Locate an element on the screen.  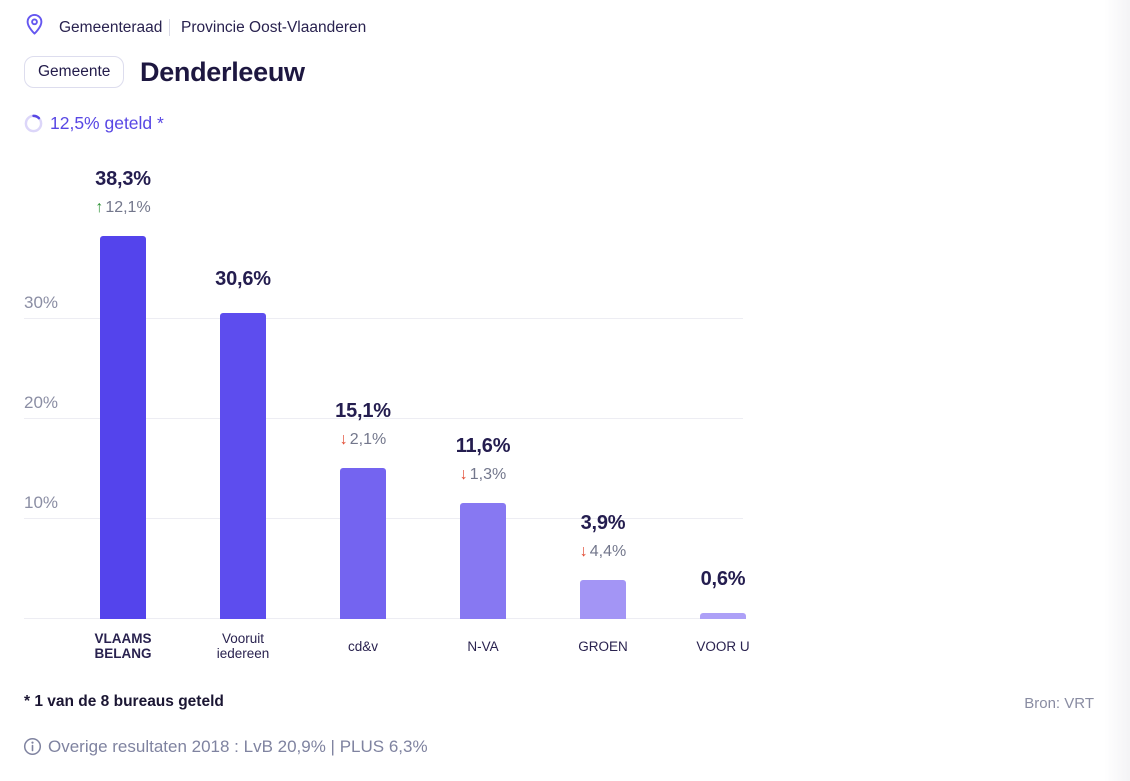
page-title: Denderleeuw is located at coordinates (222, 72).